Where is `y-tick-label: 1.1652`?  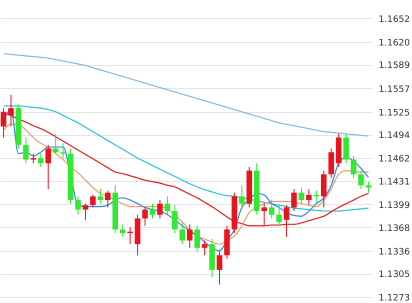 y-tick-label: 1.1652 is located at coordinates (394, 19).